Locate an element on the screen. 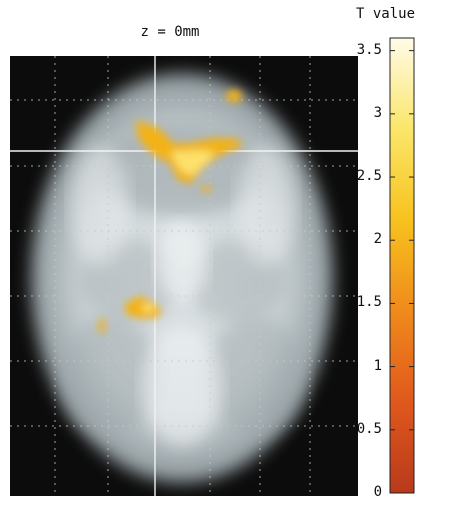 The height and width of the screenshot is (508, 454). colorbar-tick-label: 2 is located at coordinates (377, 239).